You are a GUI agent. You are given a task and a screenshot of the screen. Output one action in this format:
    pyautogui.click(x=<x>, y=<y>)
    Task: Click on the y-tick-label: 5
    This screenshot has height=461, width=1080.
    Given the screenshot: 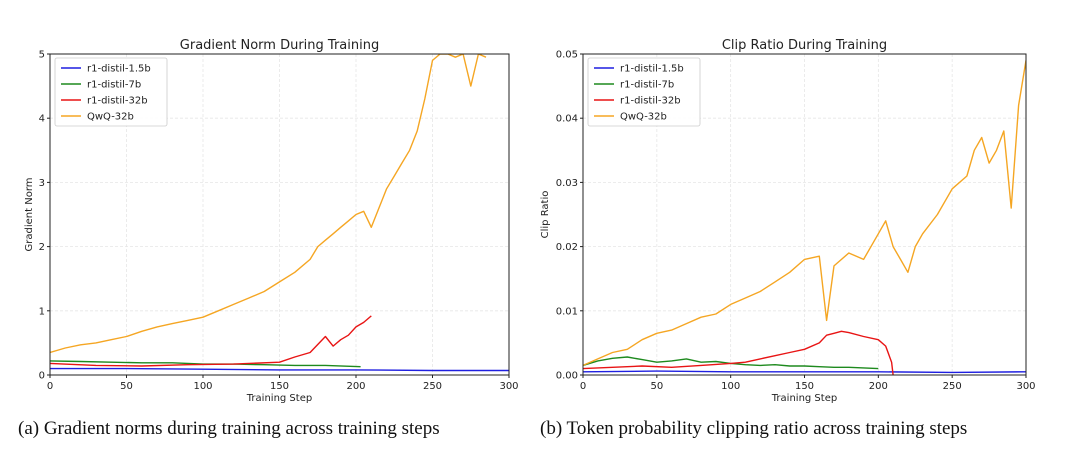 What is the action you would take?
    pyautogui.click(x=42, y=55)
    